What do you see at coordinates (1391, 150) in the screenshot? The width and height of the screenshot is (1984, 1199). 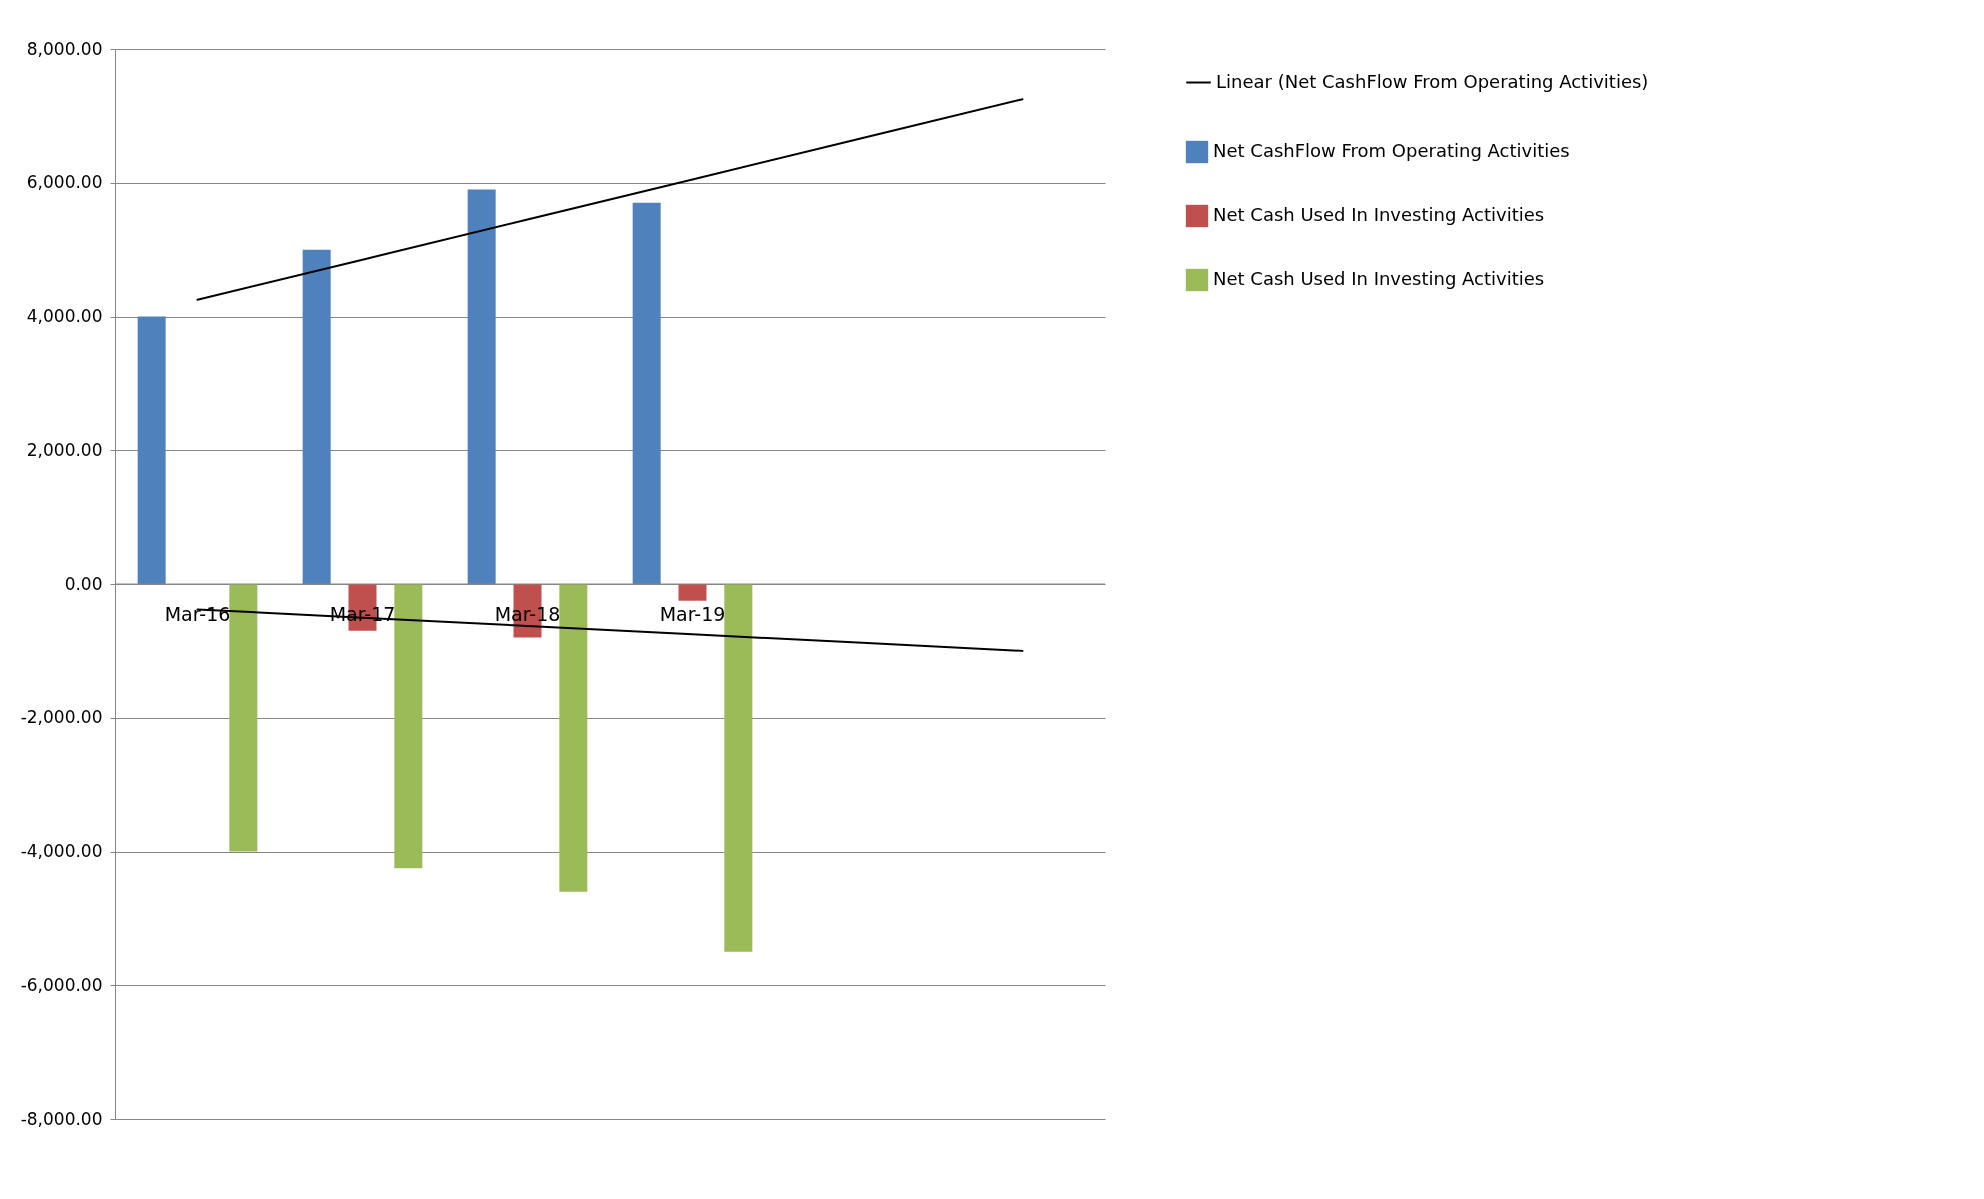 I see `legend-label: Net CashFlow From Operating Activities` at bounding box center [1391, 150].